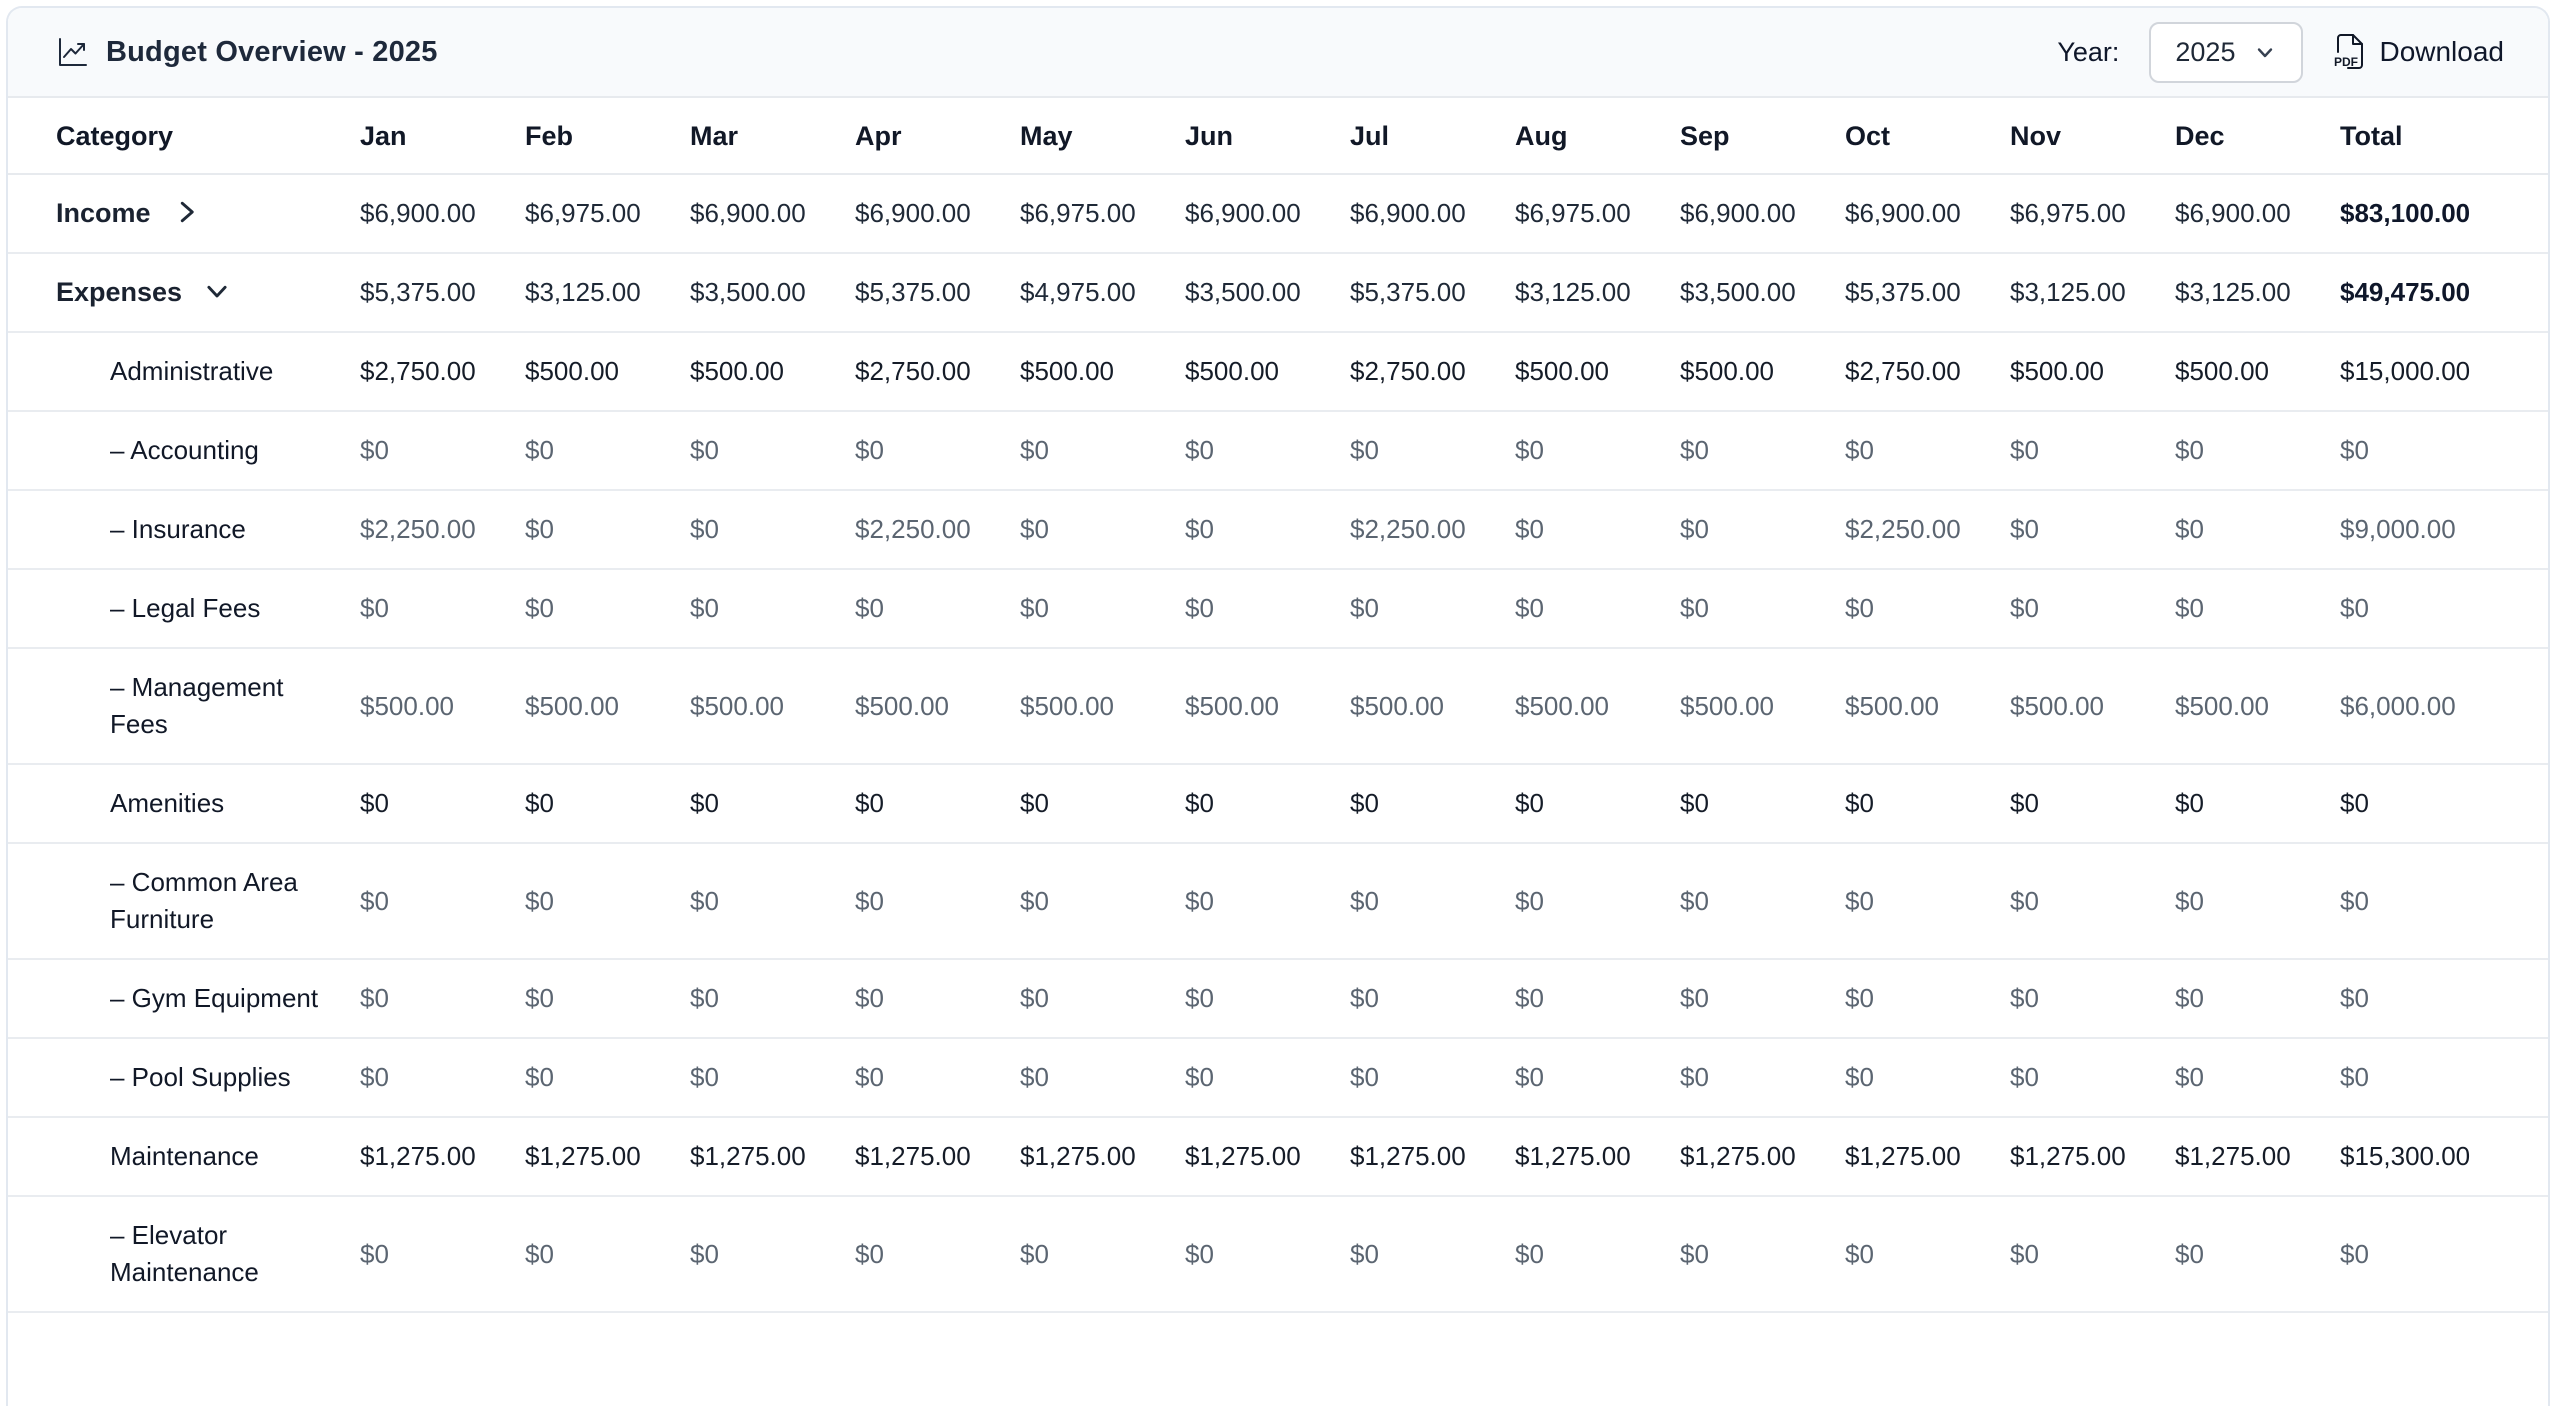  I want to click on column-header-jun: Jun, so click(1247, 136).